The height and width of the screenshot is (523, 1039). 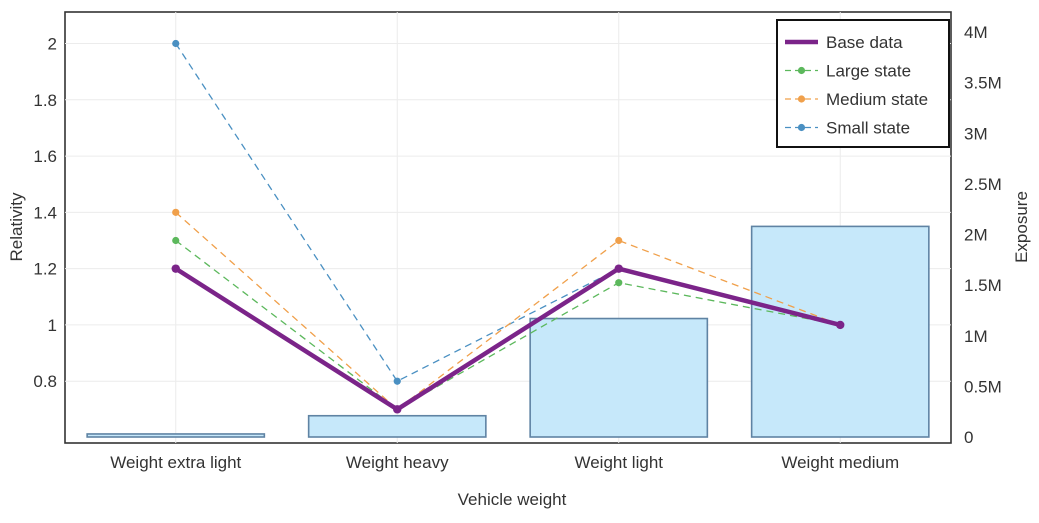 I want to click on legend-label: Large state, so click(x=868, y=71).